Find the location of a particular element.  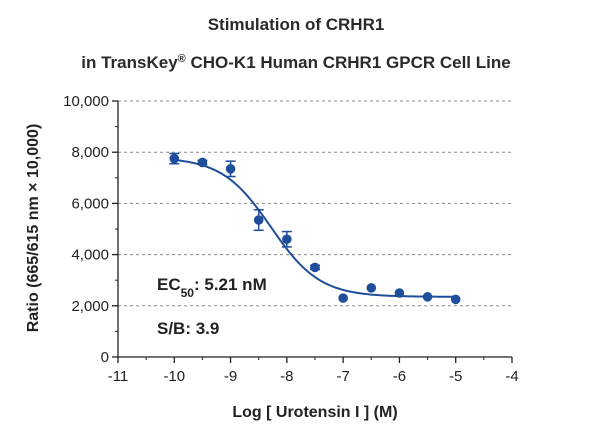

x-tick-label-4: -7 is located at coordinates (342, 376).